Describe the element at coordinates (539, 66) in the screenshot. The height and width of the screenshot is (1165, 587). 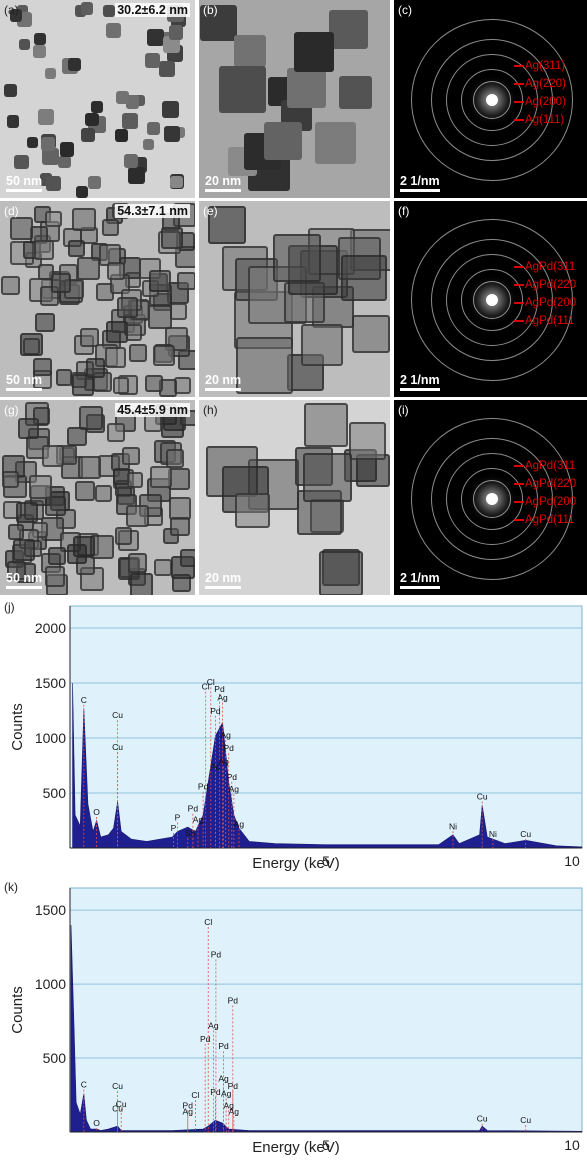
I see `ring-index-label: Ag(311)` at that location.